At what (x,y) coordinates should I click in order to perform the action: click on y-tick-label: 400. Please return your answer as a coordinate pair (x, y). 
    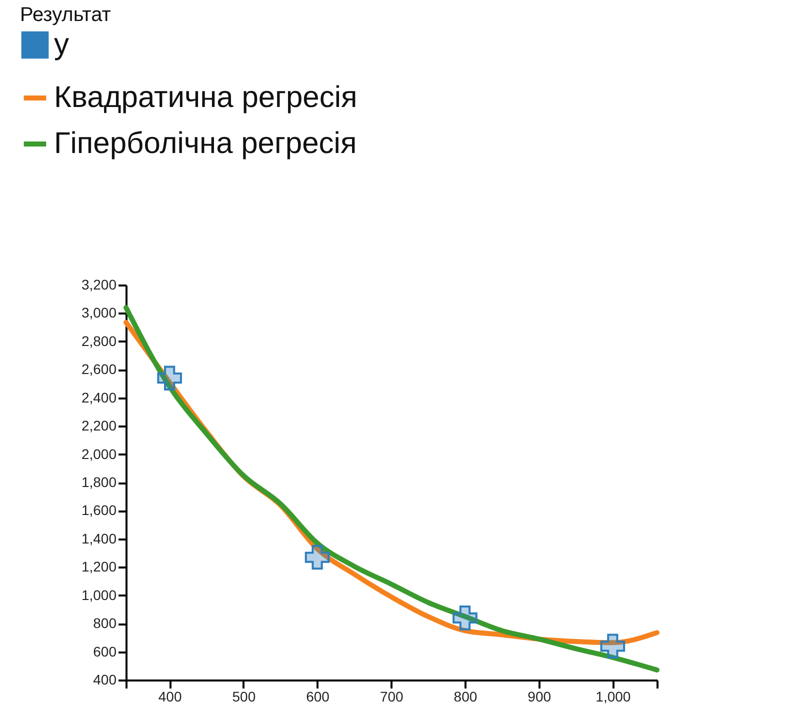
    Looking at the image, I should click on (105, 680).